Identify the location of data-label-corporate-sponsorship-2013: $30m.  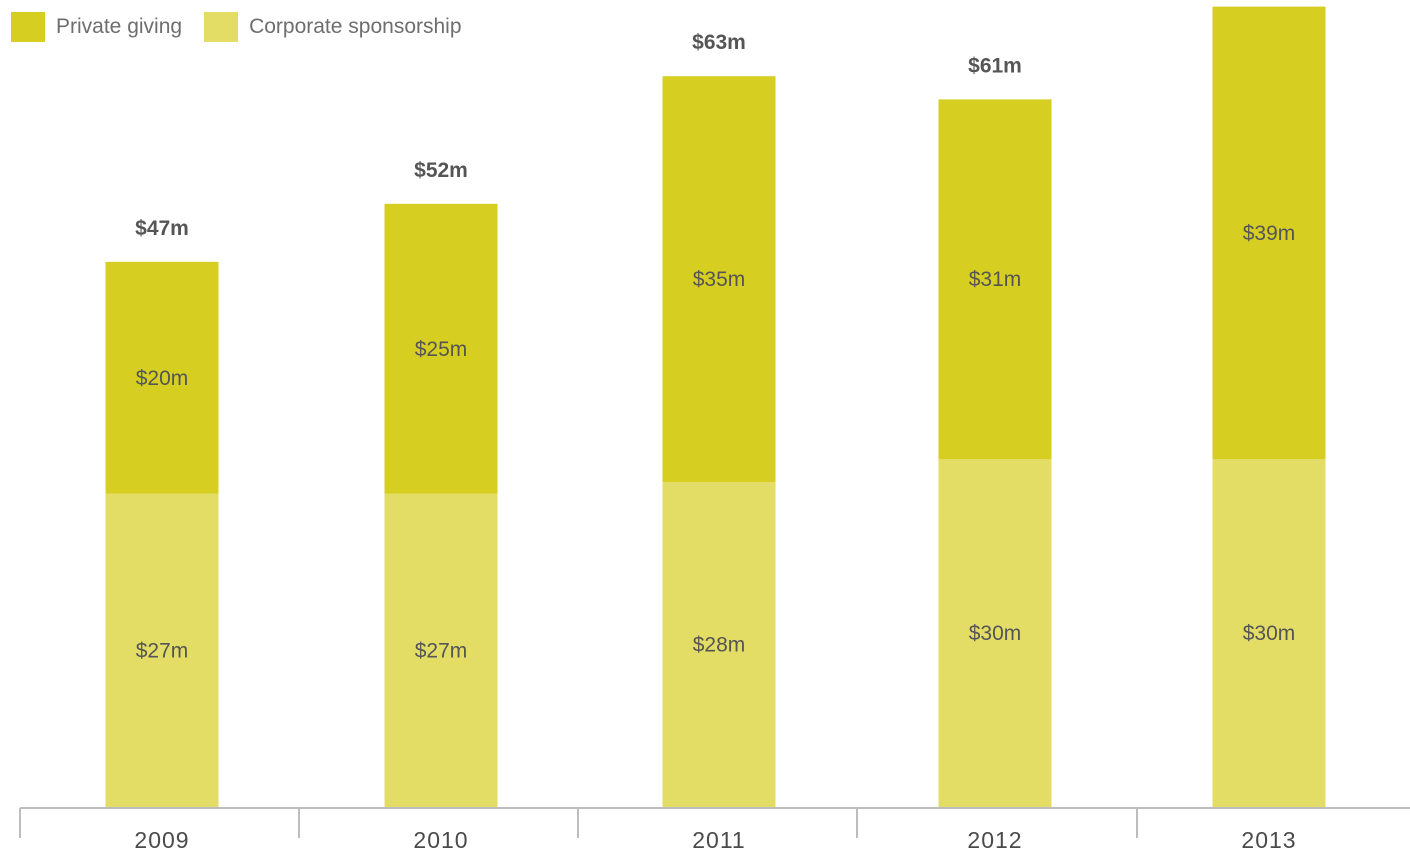
(1269, 633).